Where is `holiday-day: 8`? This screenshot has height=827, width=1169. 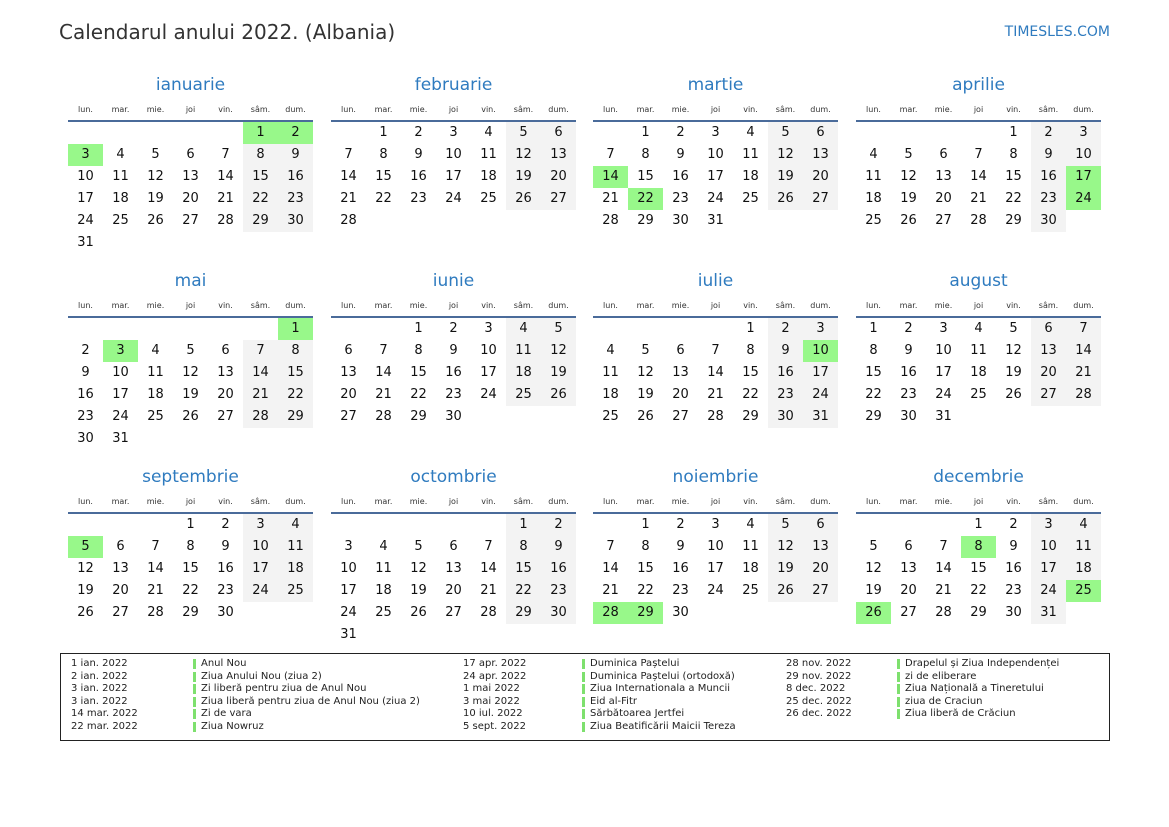 holiday-day: 8 is located at coordinates (978, 547).